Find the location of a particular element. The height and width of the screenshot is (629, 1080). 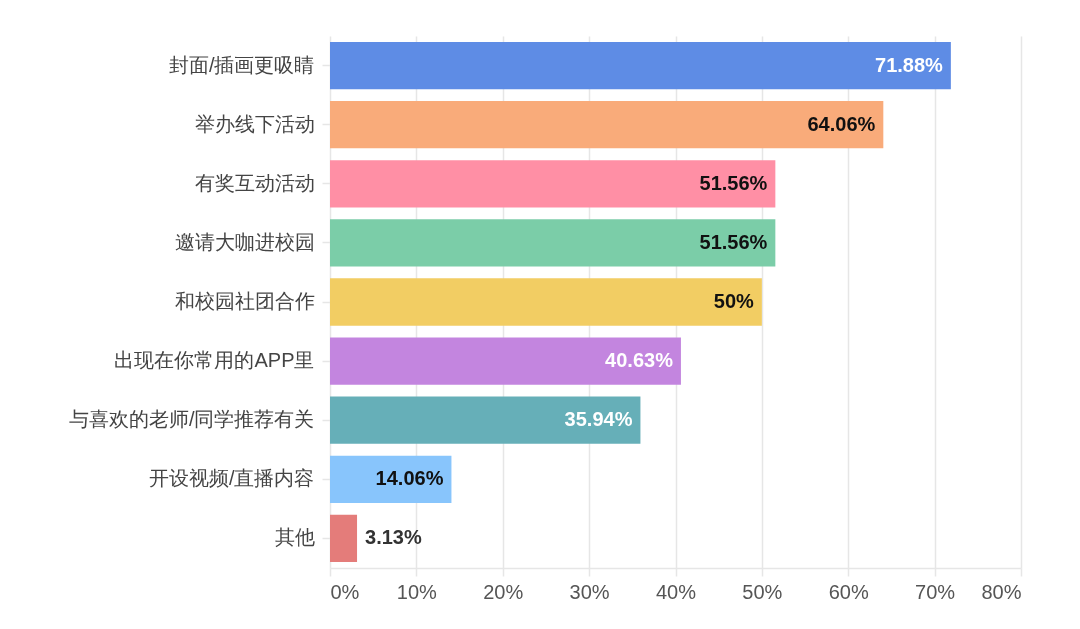

x-tick-label: 20% is located at coordinates (503, 591).